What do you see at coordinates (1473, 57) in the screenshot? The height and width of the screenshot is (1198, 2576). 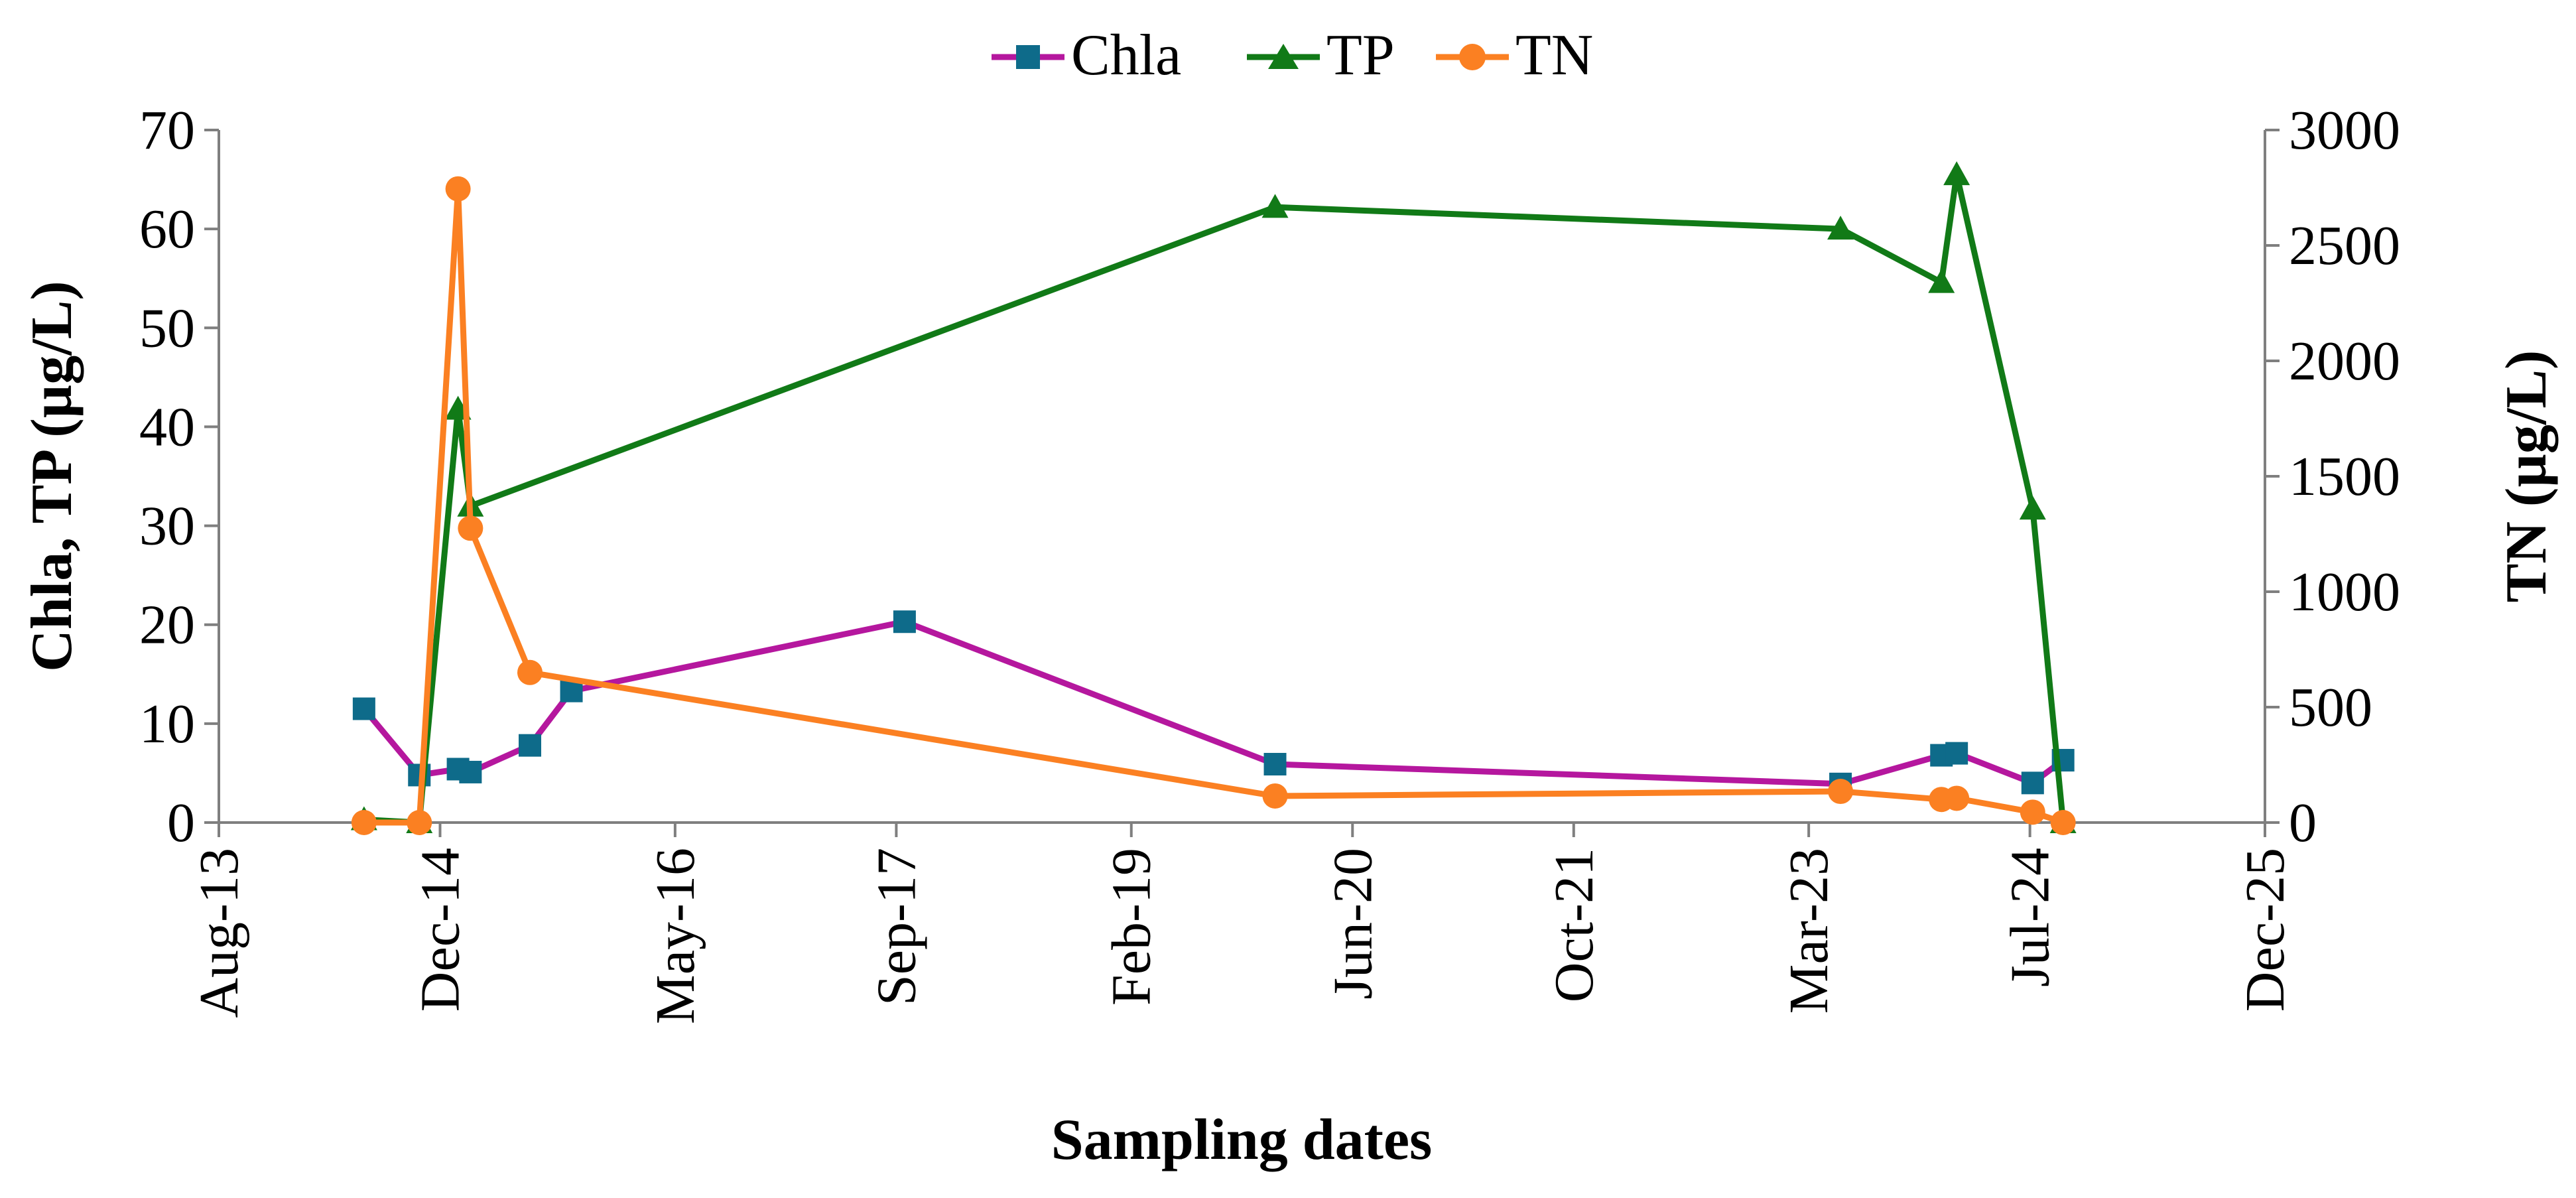 I see `legend-tn-marker` at bounding box center [1473, 57].